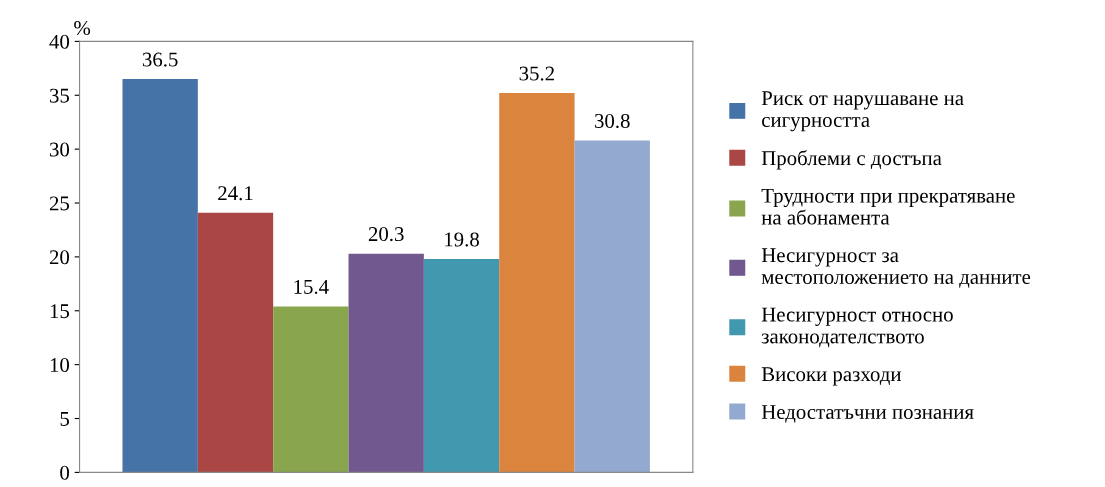  What do you see at coordinates (60, 95) in the screenshot?
I see `y-tick-label: 35` at bounding box center [60, 95].